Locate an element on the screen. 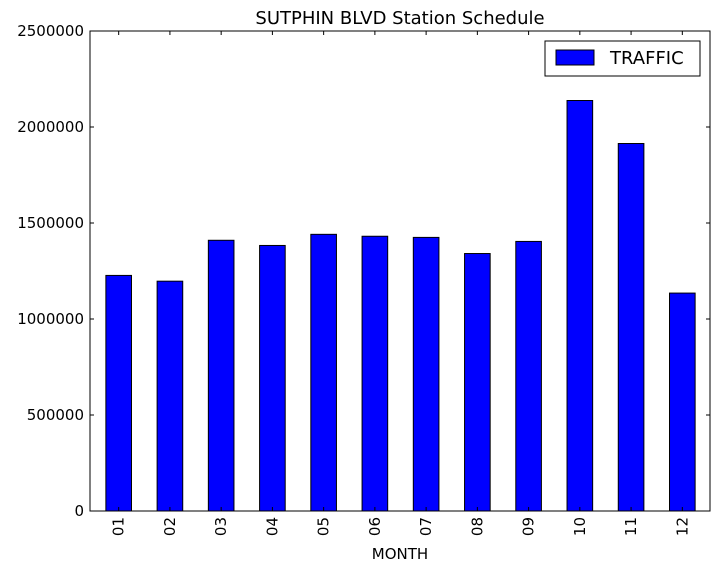  y-tick-label: 2000000 is located at coordinates (50, 127).